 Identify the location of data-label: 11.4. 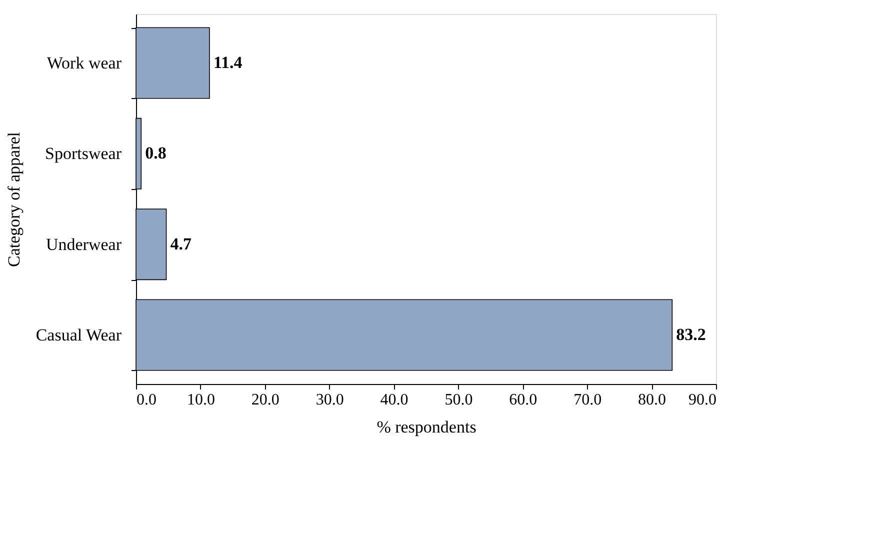
(228, 62).